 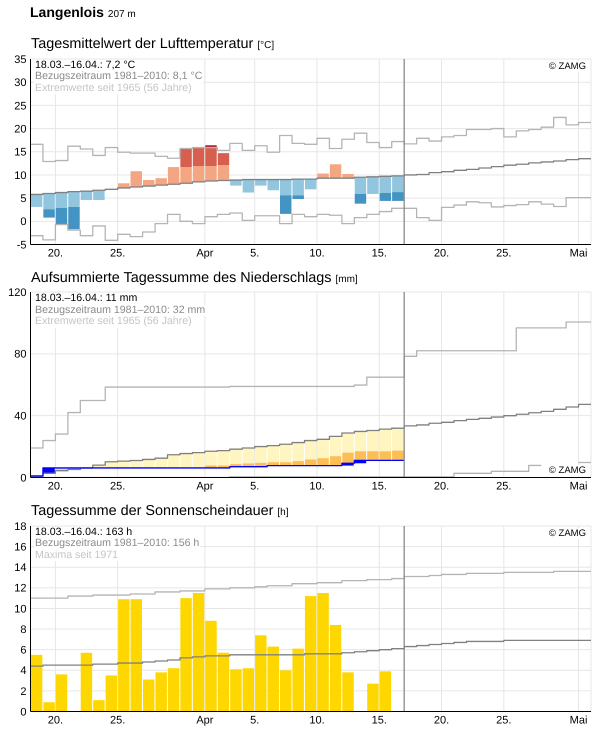 What do you see at coordinates (20, 59) in the screenshot?
I see `y-tick-label: 35` at bounding box center [20, 59].